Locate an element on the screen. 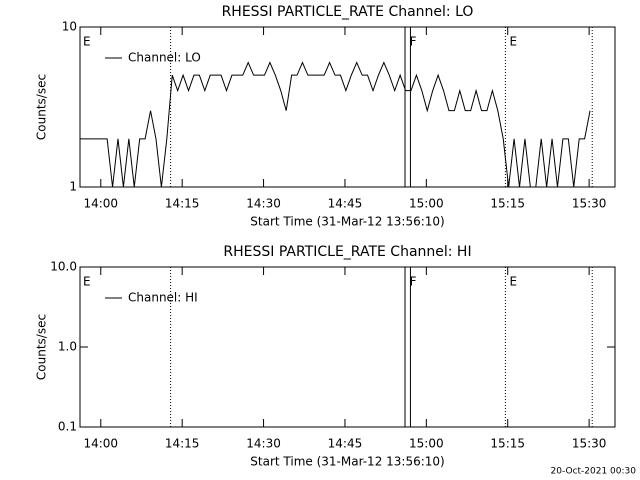 The height and width of the screenshot is (480, 640). y-tick-label: 10.0 is located at coordinates (63, 267).